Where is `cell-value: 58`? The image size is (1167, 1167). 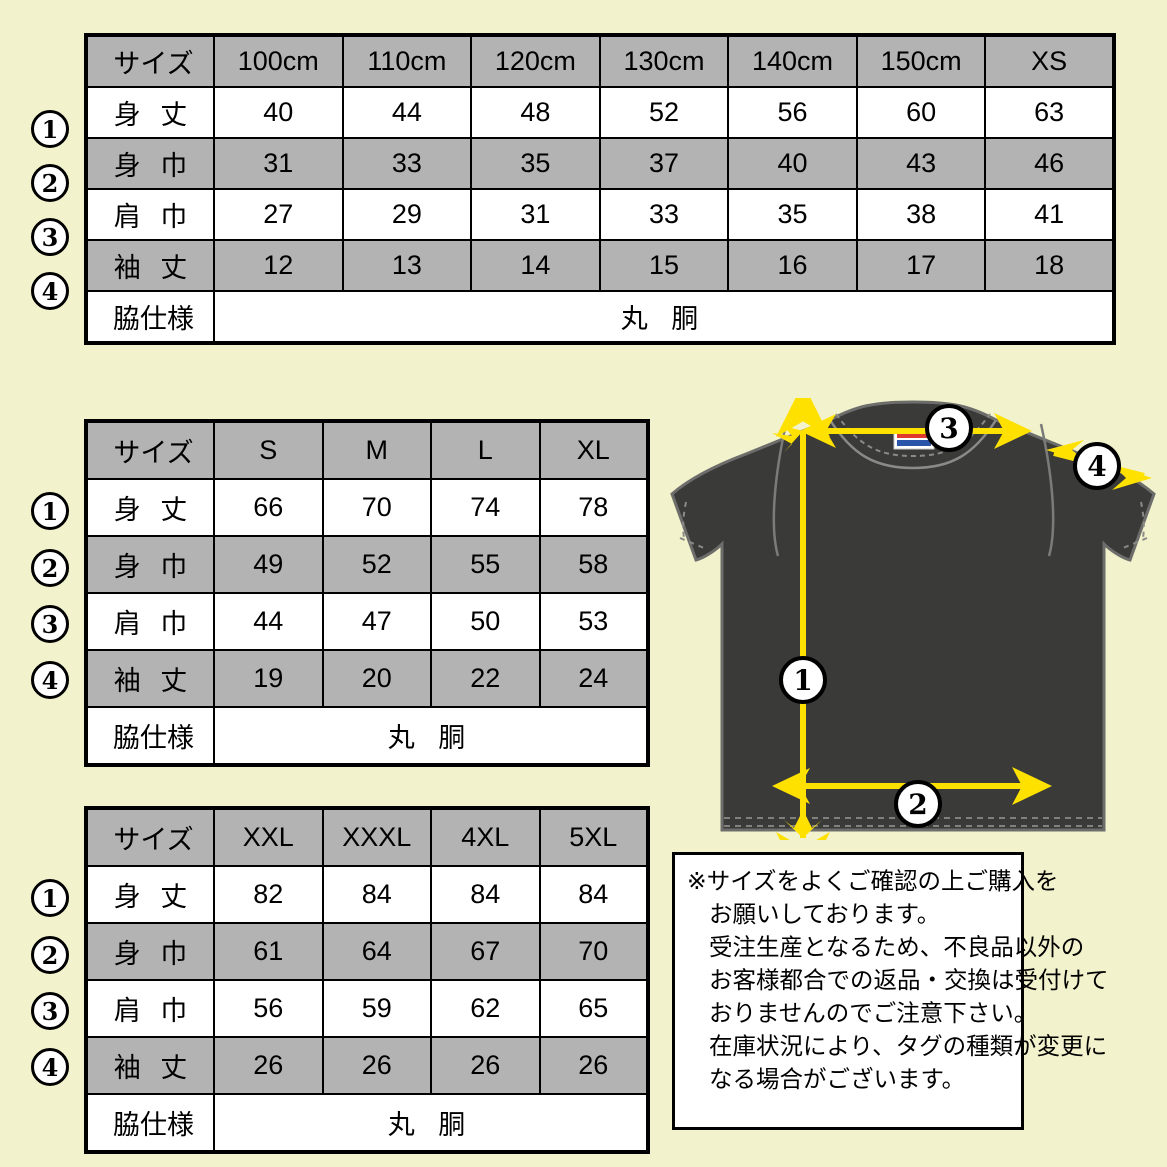
cell-value: 58 is located at coordinates (593, 564).